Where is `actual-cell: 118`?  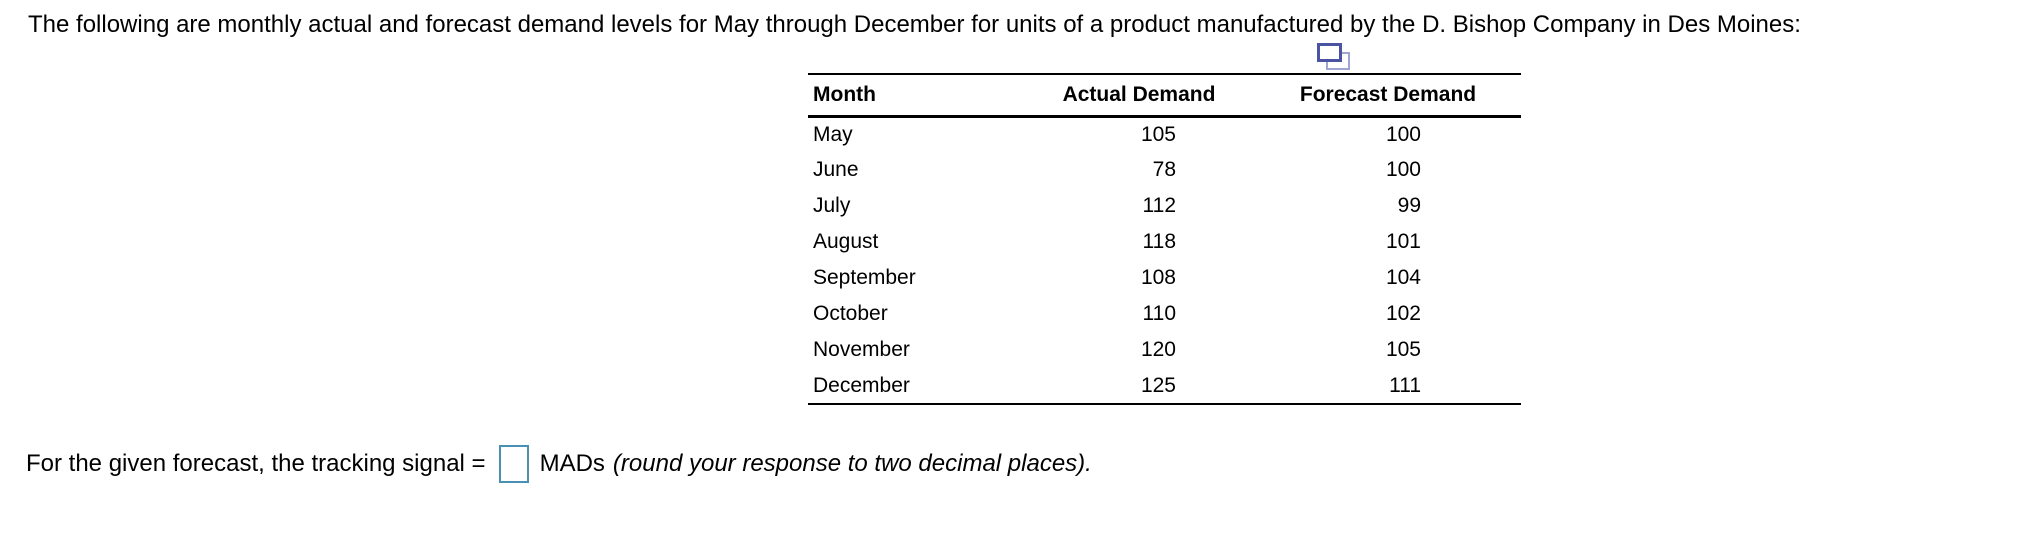 actual-cell: 118 is located at coordinates (1159, 241).